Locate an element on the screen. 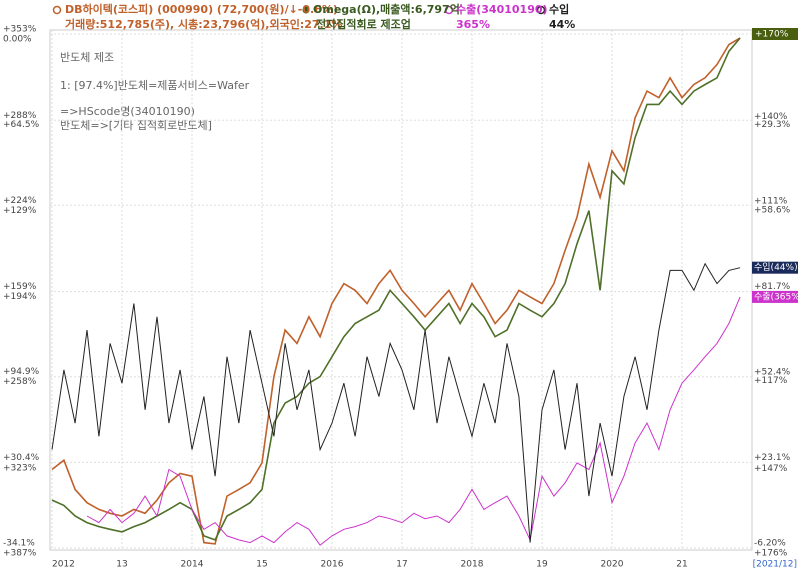 Image resolution: width=800 pixels, height=574 pixels. x-tick-label: 17 is located at coordinates (401, 565).